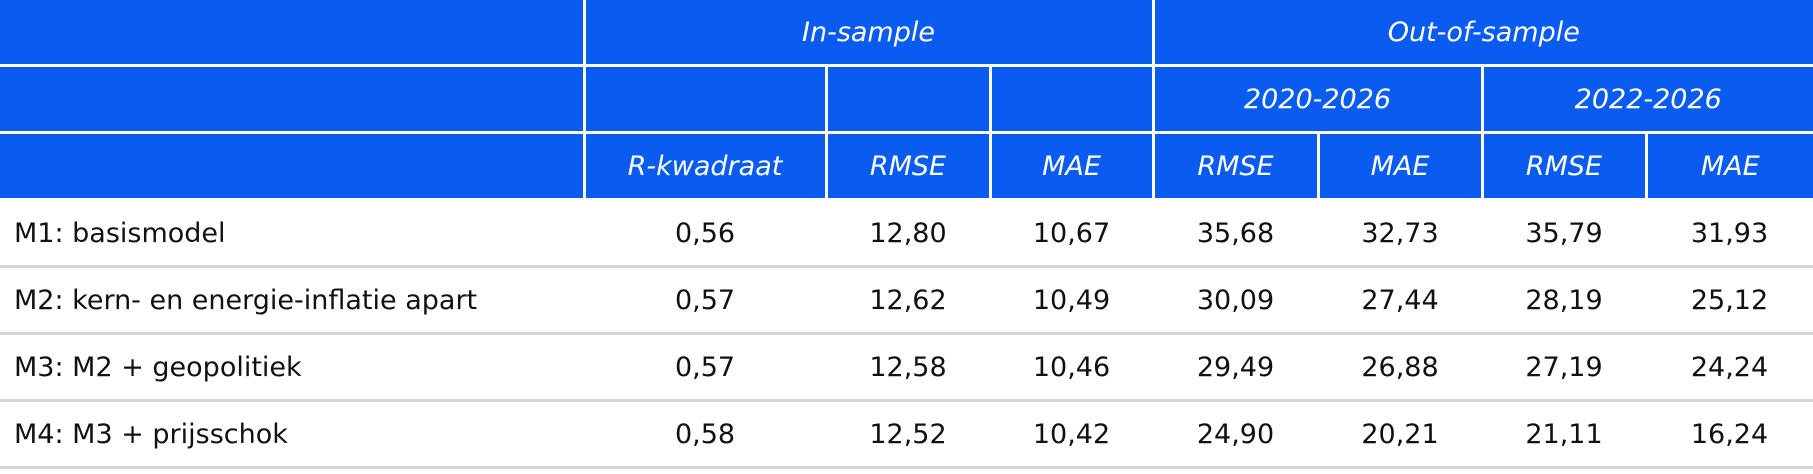  I want to click on value-cell: 30,09, so click(1235, 300).